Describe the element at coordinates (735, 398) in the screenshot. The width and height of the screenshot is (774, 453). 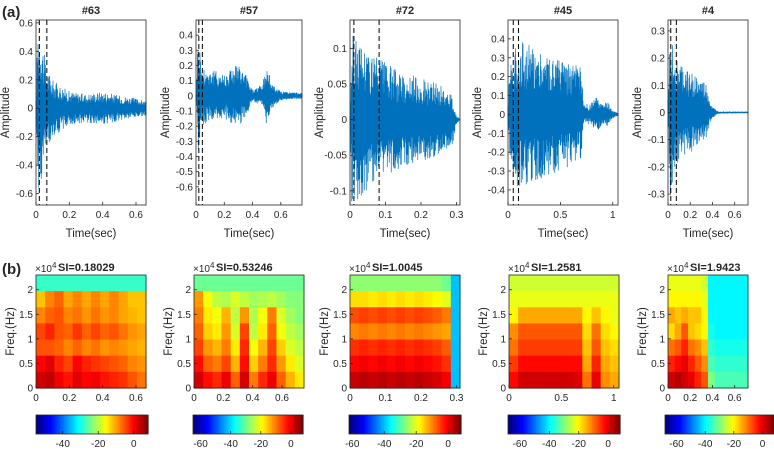
I see `x-tick-label: 0.6` at that location.